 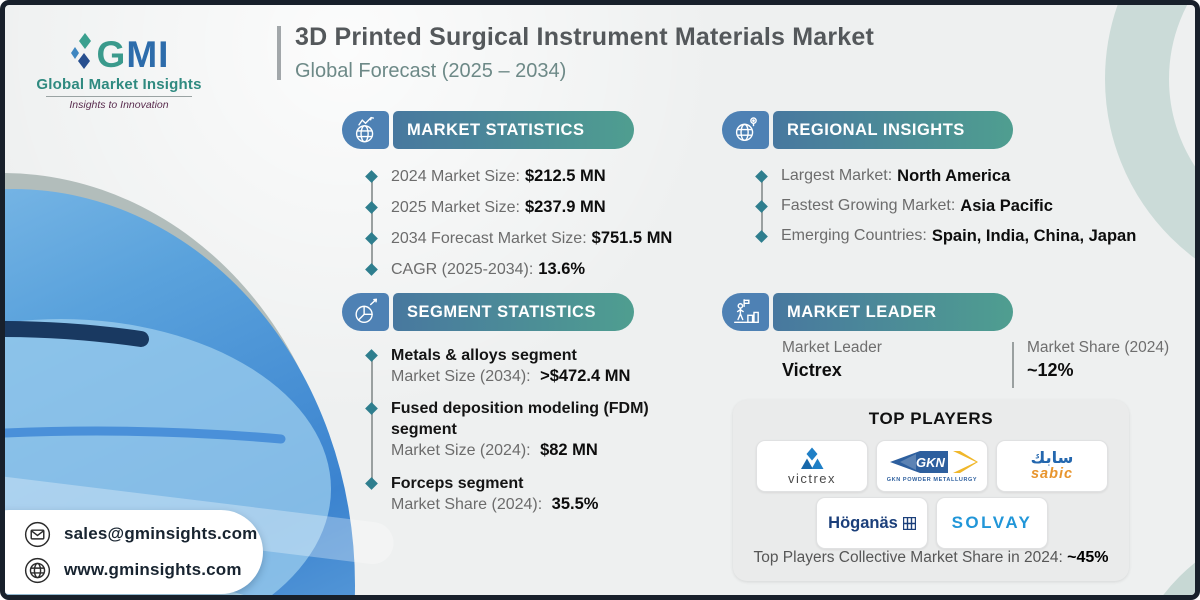 I want to click on gkn-logo-icon: GKN, so click(x=934, y=461).